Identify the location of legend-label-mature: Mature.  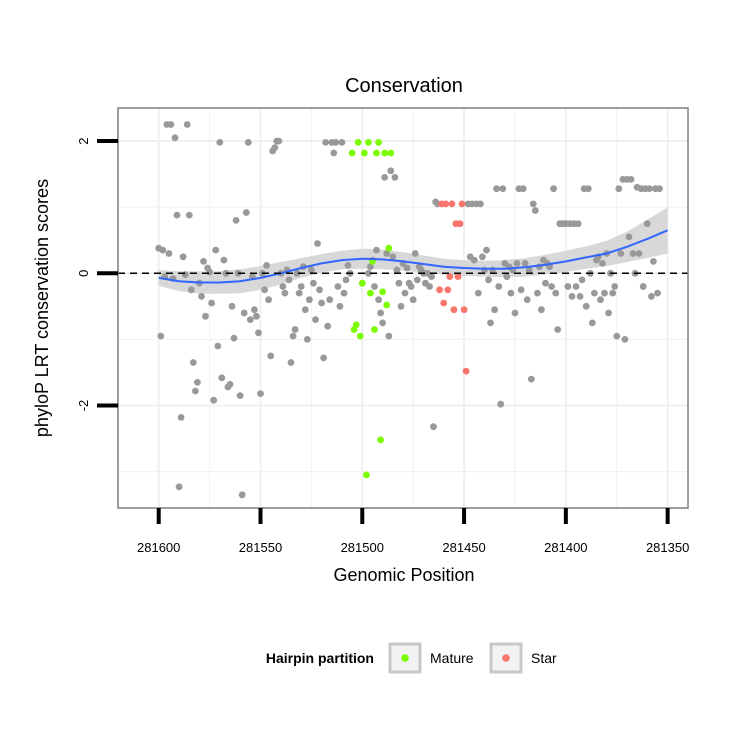
(452, 658).